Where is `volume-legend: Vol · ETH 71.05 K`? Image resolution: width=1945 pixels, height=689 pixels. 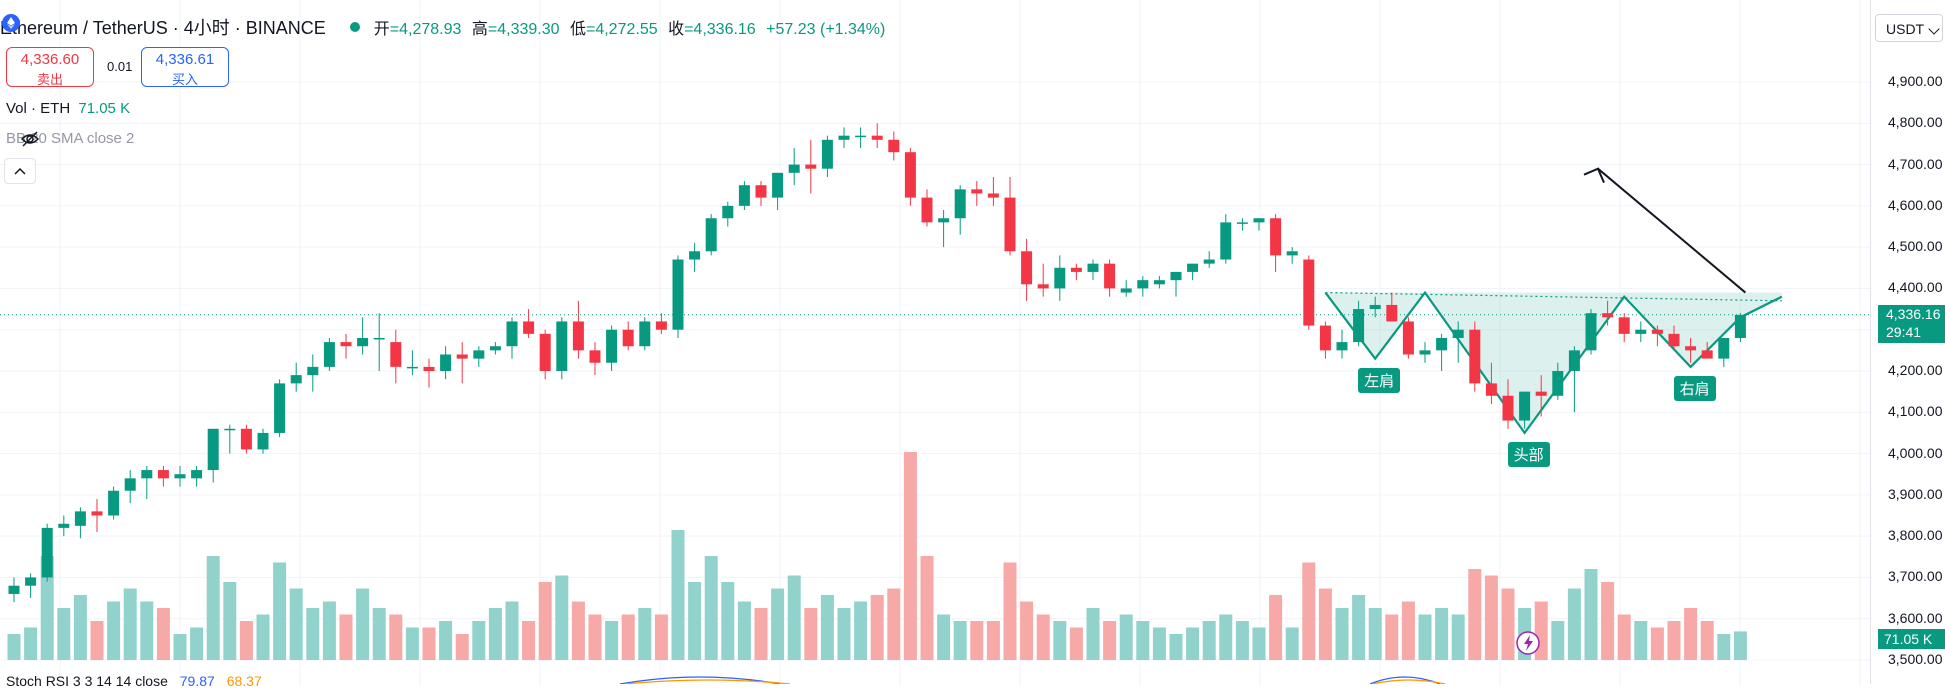 volume-legend: Vol · ETH 71.05 K is located at coordinates (68, 108).